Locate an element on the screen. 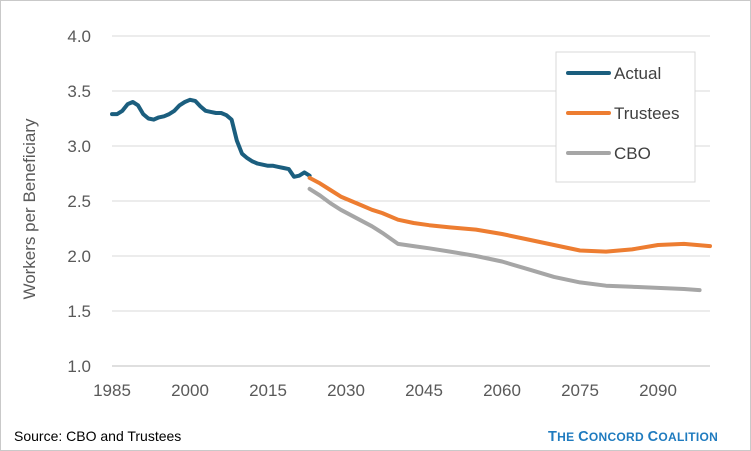 The width and height of the screenshot is (751, 451). y-tick-label: 2.0 is located at coordinates (79, 256).